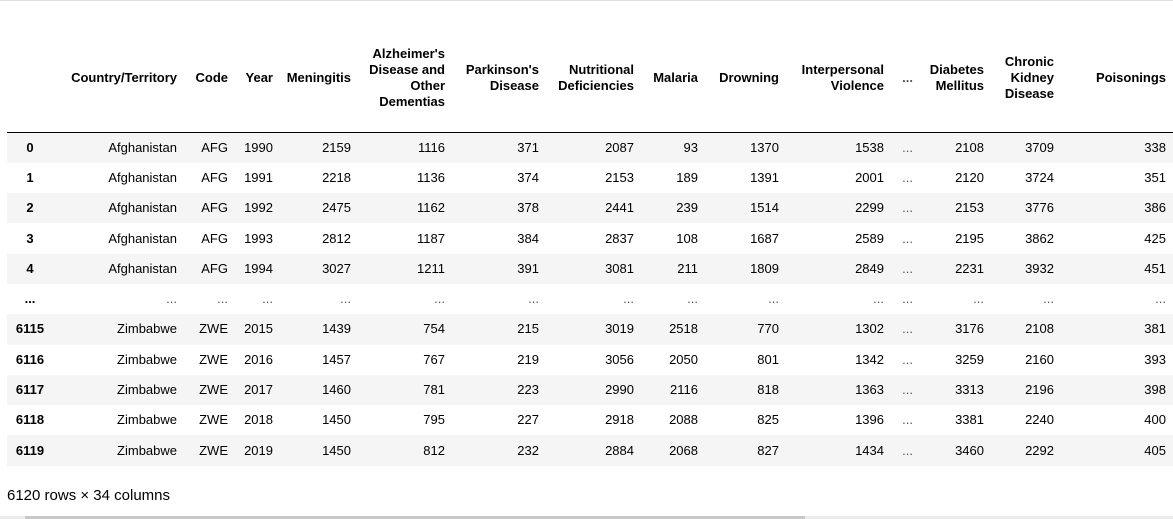 Image resolution: width=1173 pixels, height=519 pixels. Describe the element at coordinates (768, 359) in the screenshot. I see `table-cell: 801` at that location.